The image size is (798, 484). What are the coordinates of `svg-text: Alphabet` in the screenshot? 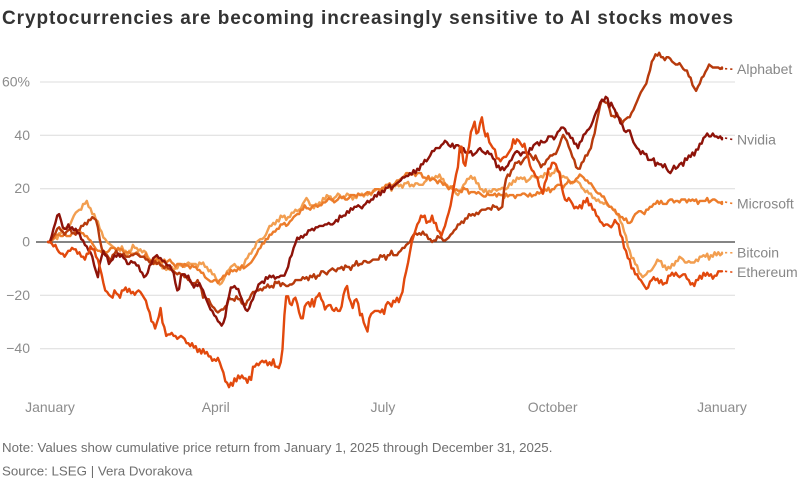 It's located at (764, 69).